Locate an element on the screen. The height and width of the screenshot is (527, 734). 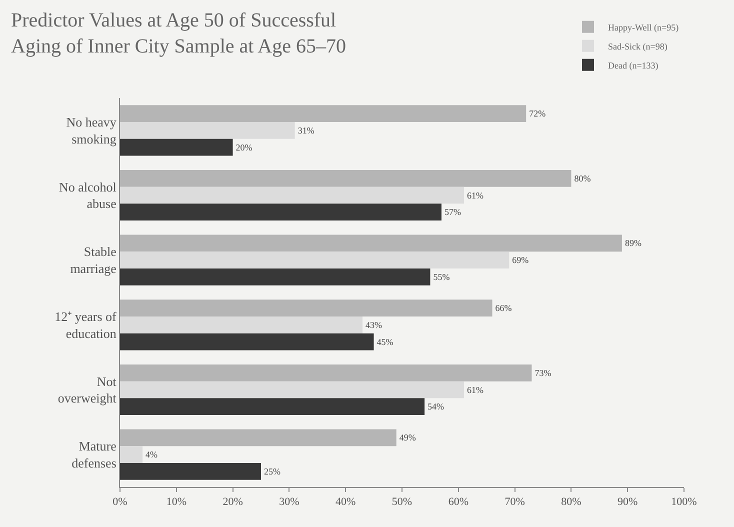
data-label: 31% is located at coordinates (306, 130).